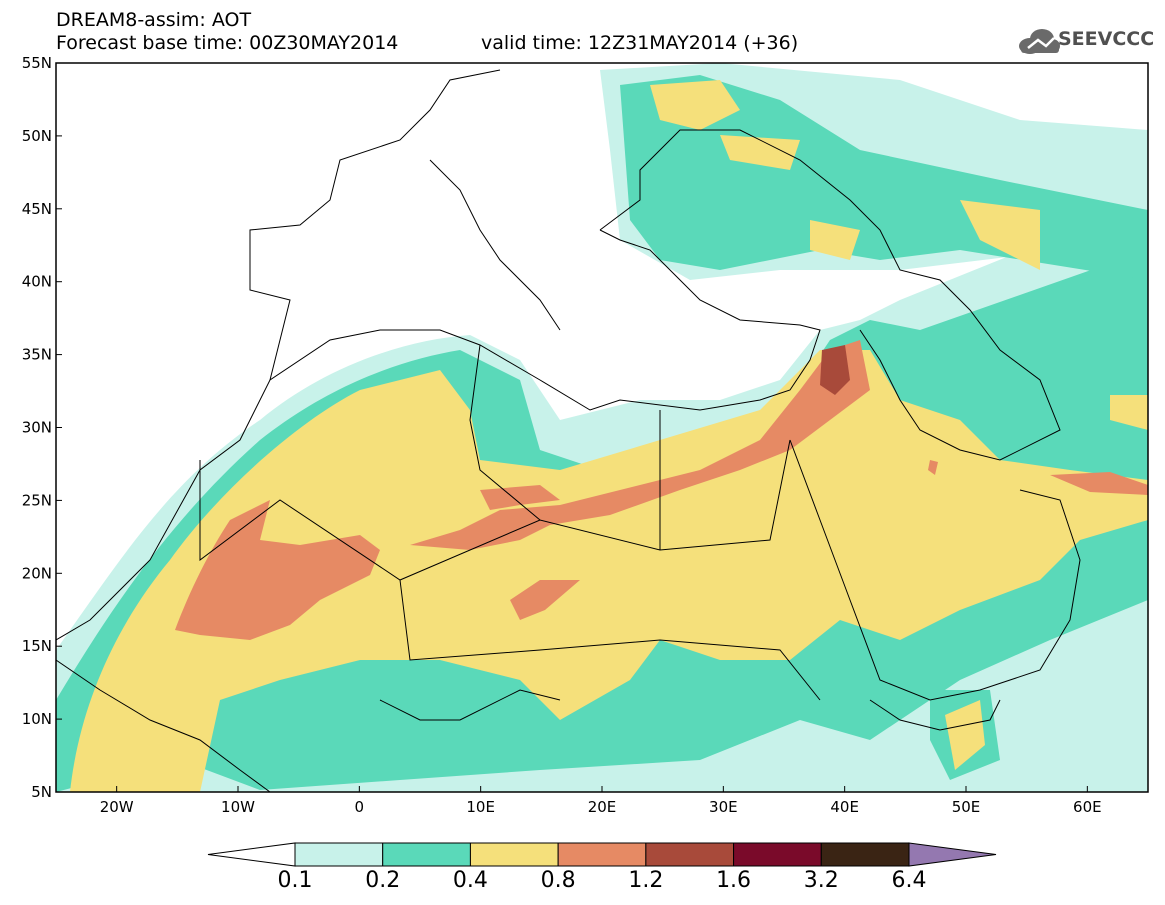  Describe the element at coordinates (37, 646) in the screenshot. I see `lat-tick-label: 15N` at that location.